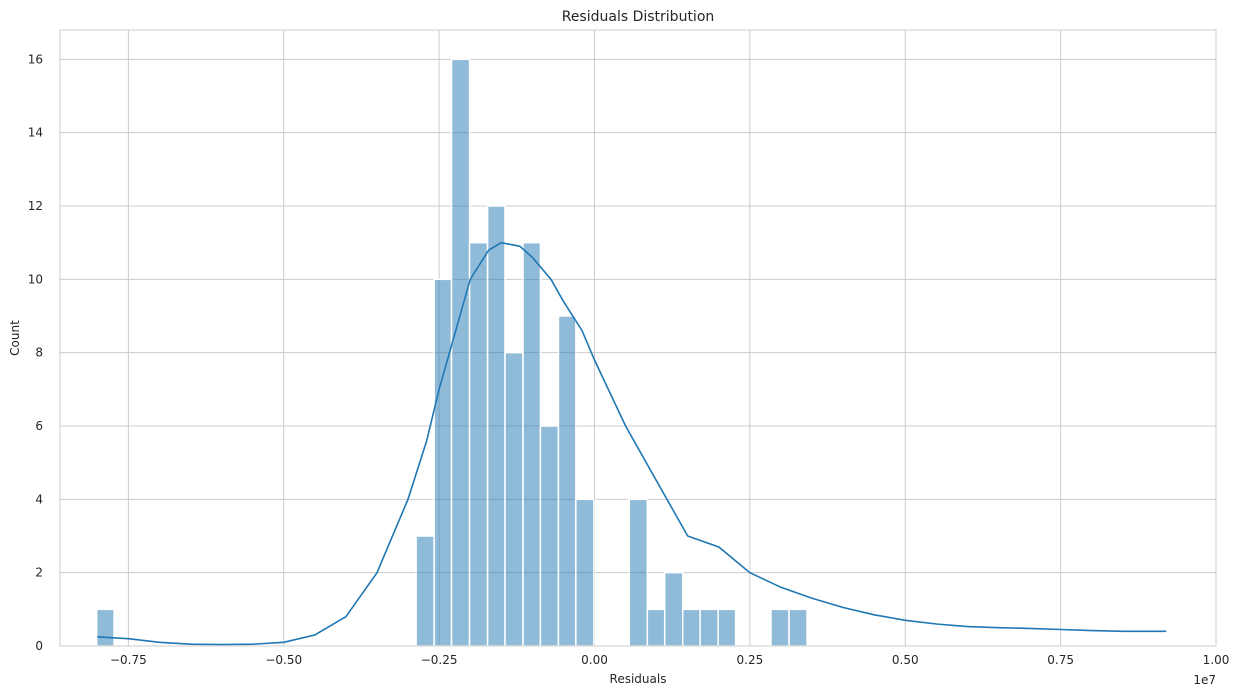  I want to click on y-tick-labels: 0 2 4 6 8 10 12 14 16, so click(35, 352).